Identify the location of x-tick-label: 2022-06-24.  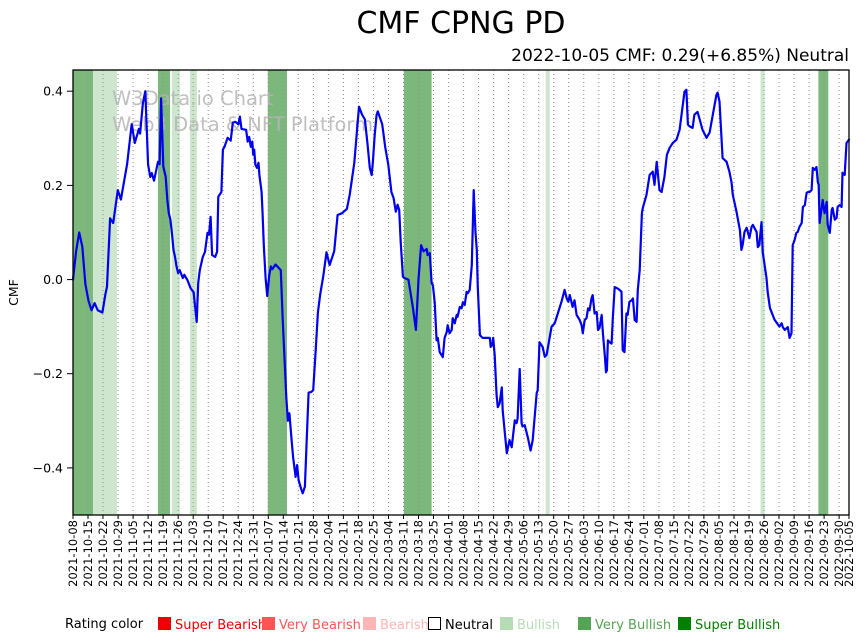
(629, 553).